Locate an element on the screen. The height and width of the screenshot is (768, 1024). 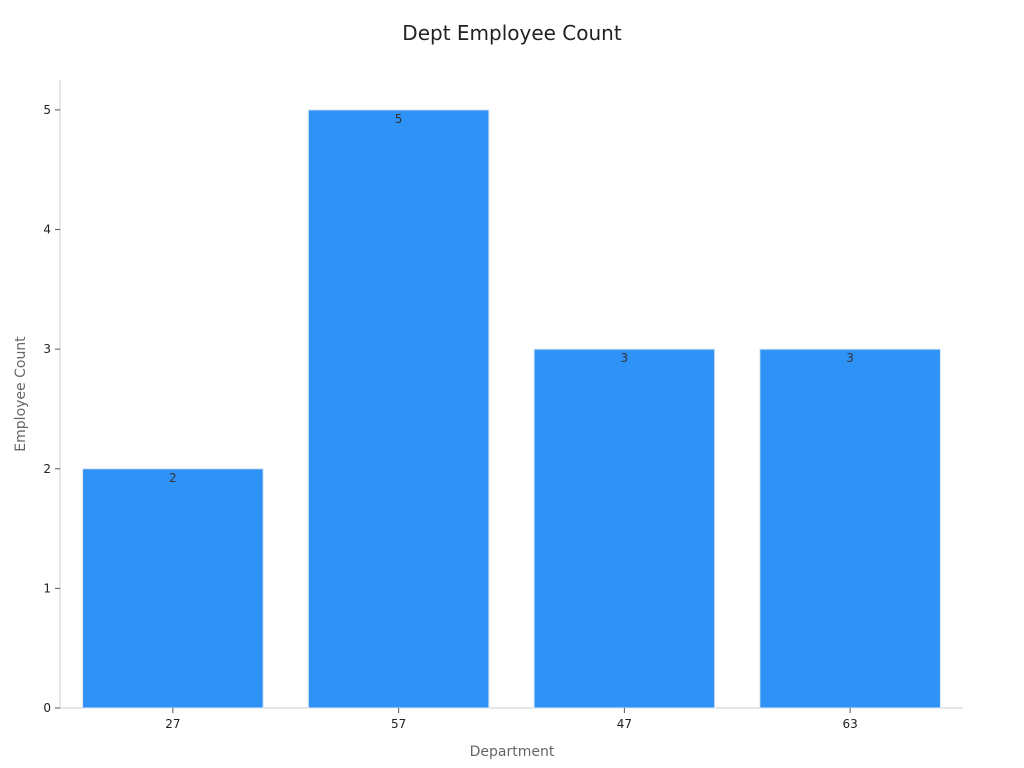
y-tick-label: 5 is located at coordinates (47, 110).